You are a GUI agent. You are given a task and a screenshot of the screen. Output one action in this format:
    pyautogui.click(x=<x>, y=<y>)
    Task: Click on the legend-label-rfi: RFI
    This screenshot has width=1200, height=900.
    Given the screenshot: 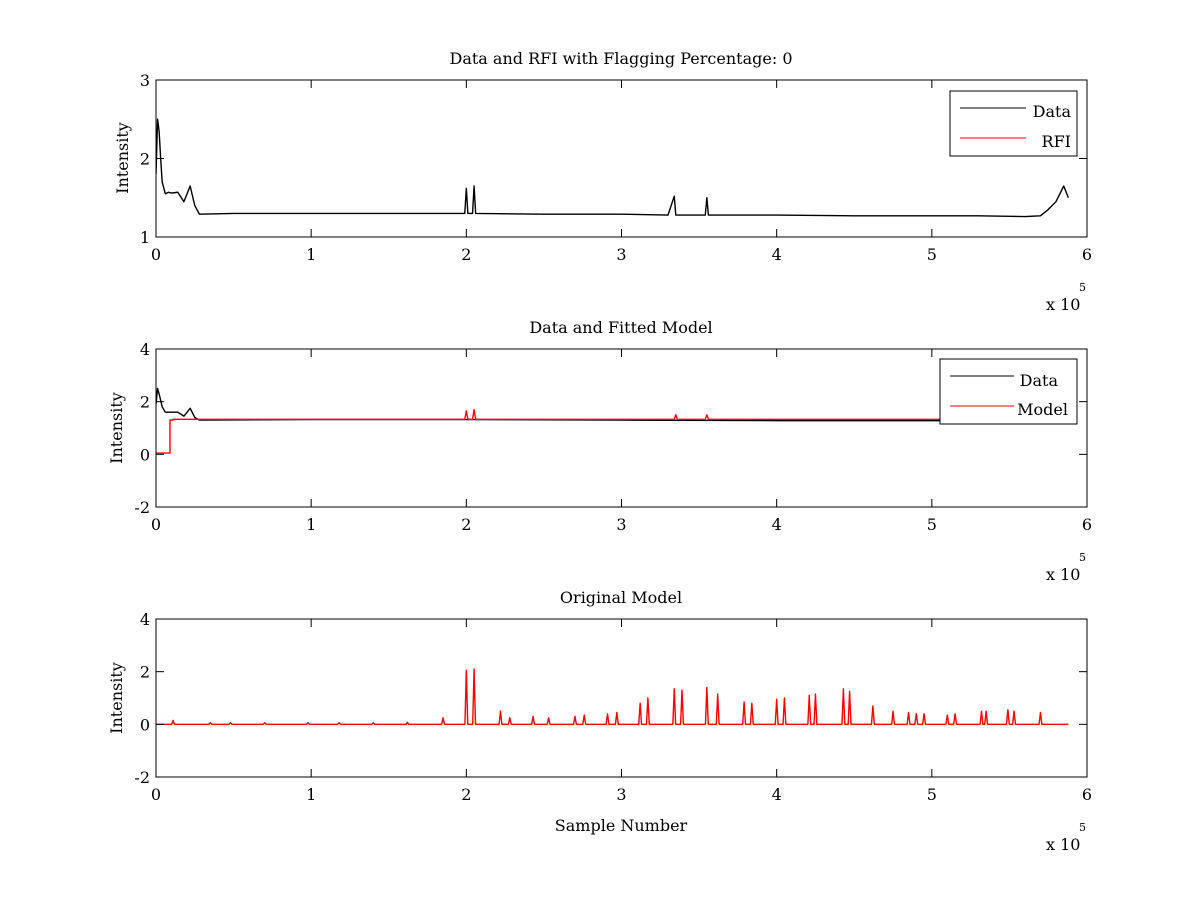 What is the action you would take?
    pyautogui.click(x=1056, y=141)
    